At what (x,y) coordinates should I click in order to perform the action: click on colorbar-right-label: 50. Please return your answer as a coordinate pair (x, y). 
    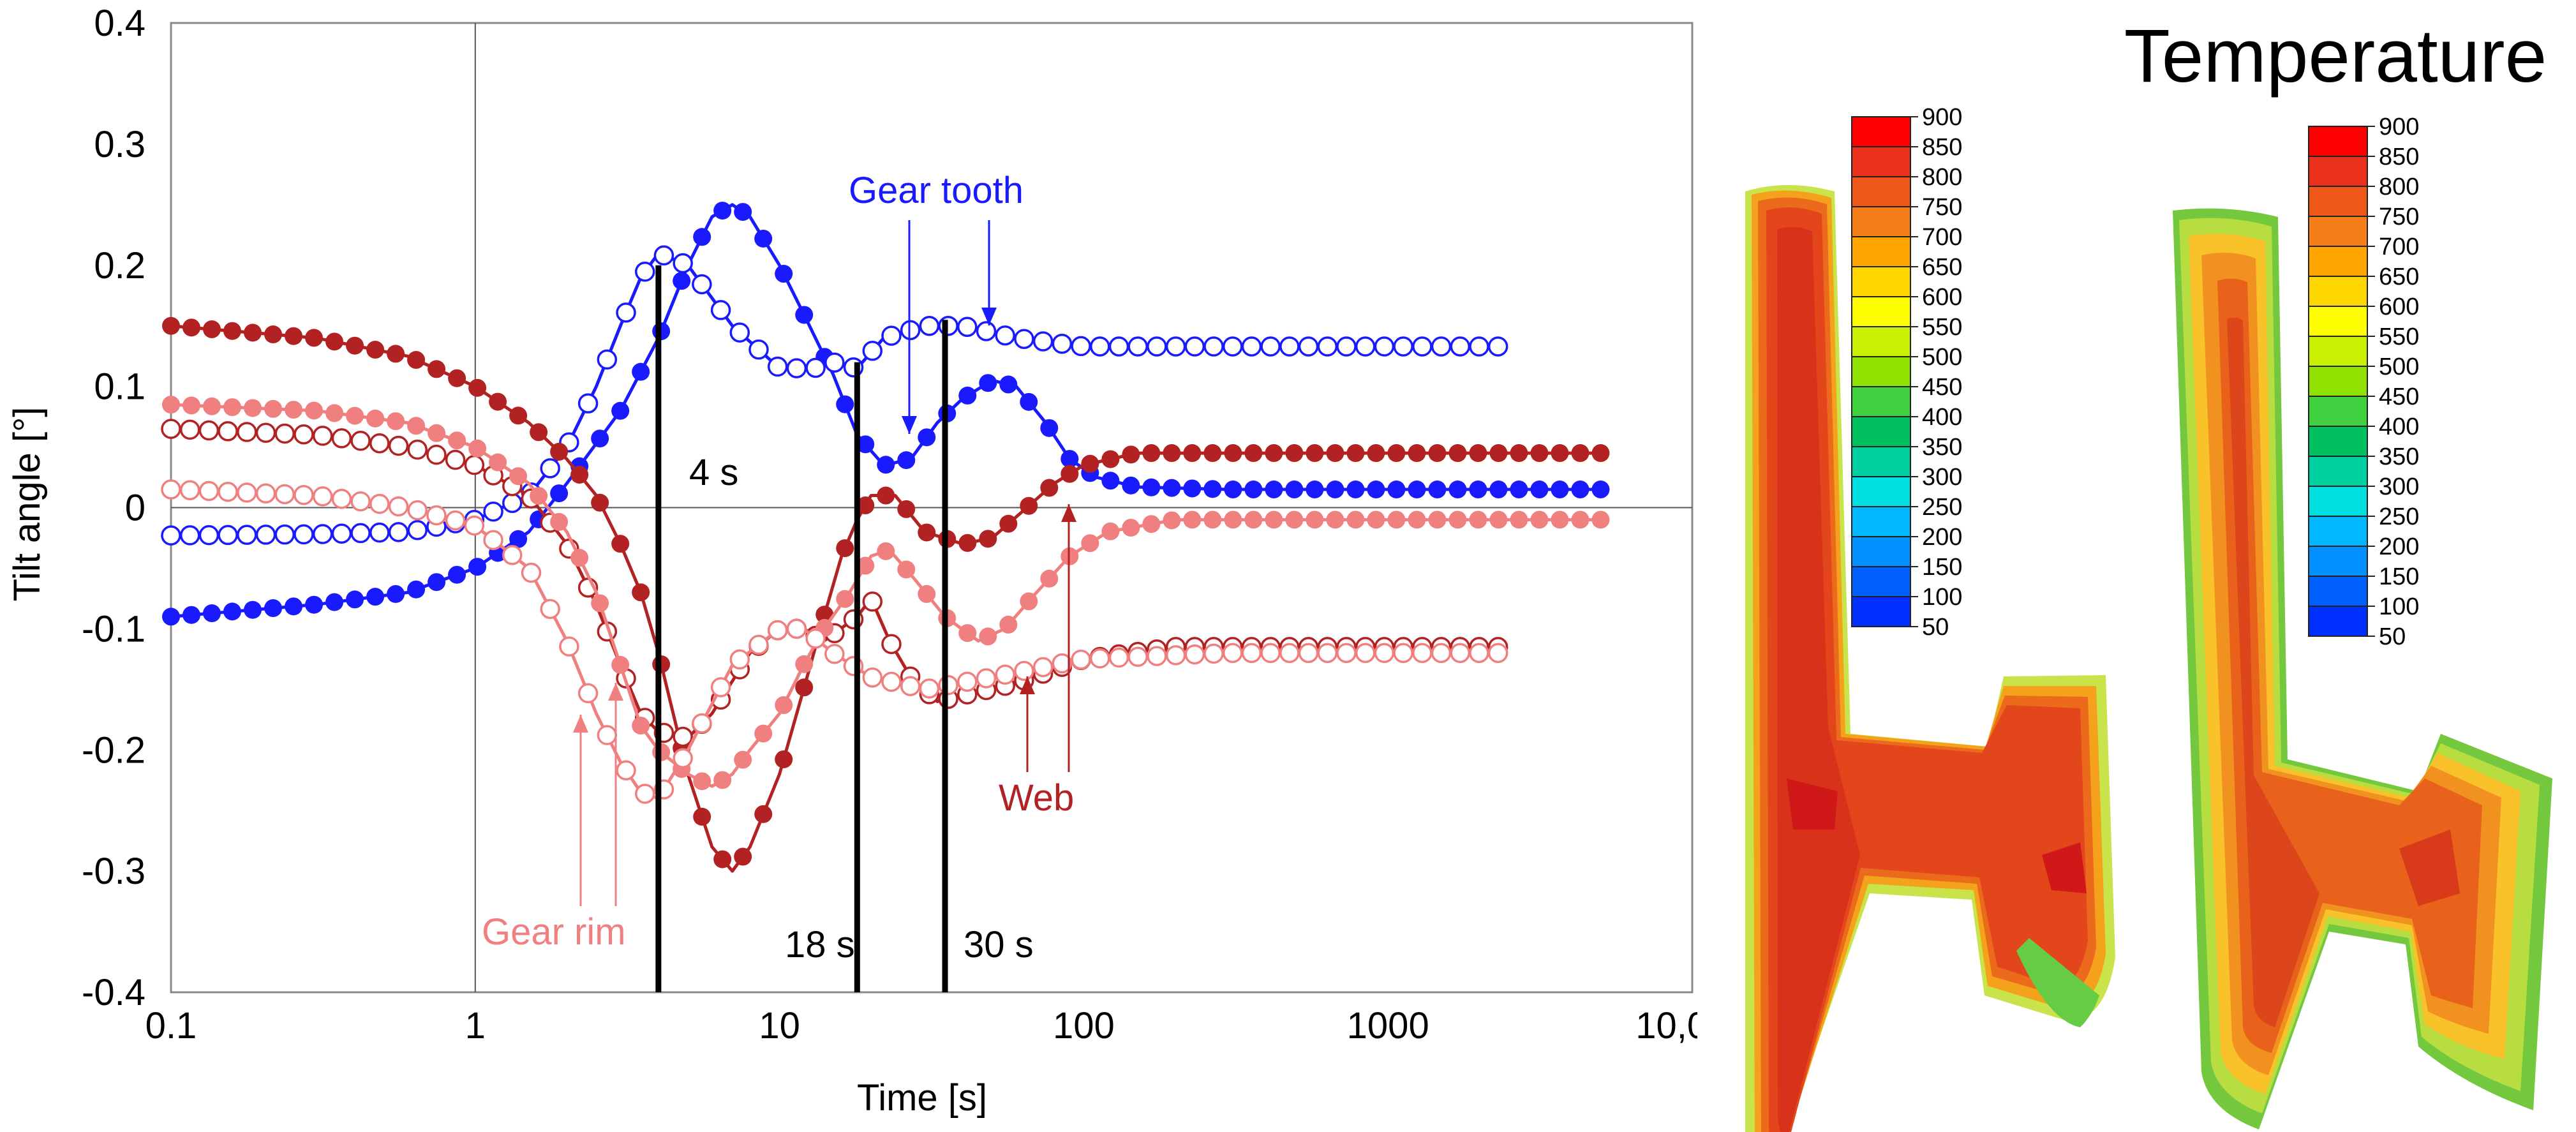
    Looking at the image, I should click on (2392, 637).